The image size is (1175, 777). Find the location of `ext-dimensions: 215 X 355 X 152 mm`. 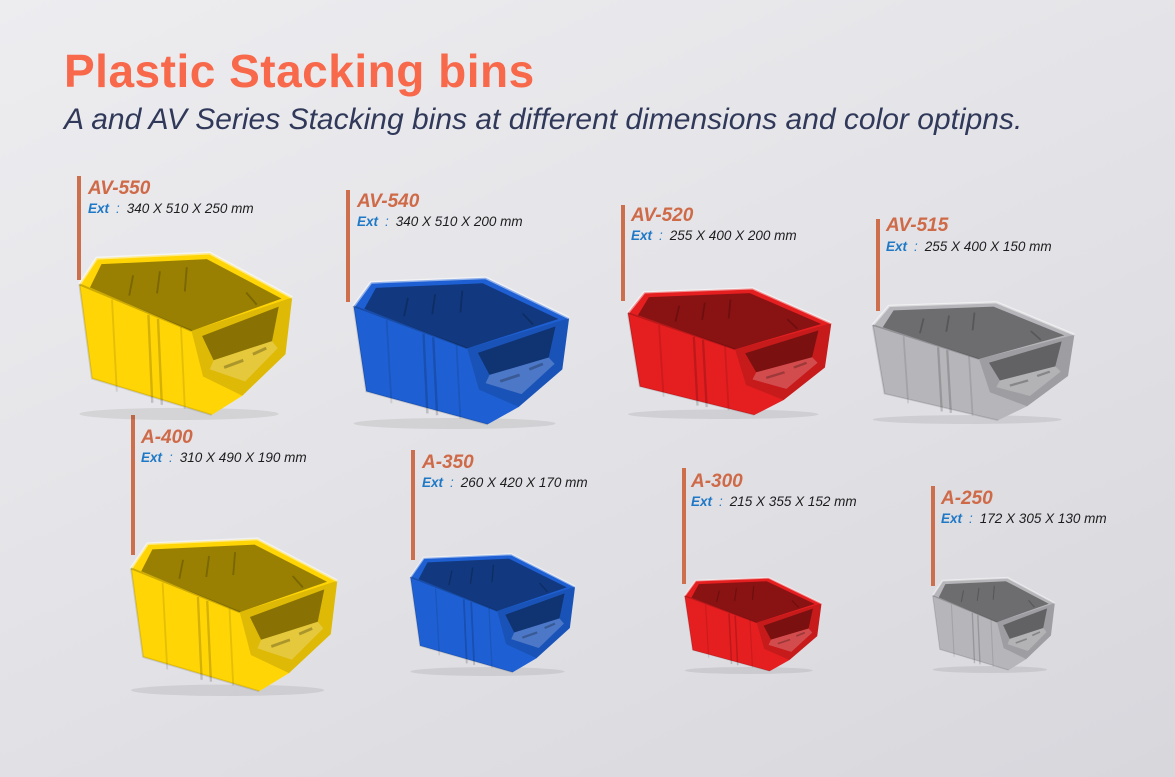

ext-dimensions: 215 X 355 X 152 mm is located at coordinates (793, 501).